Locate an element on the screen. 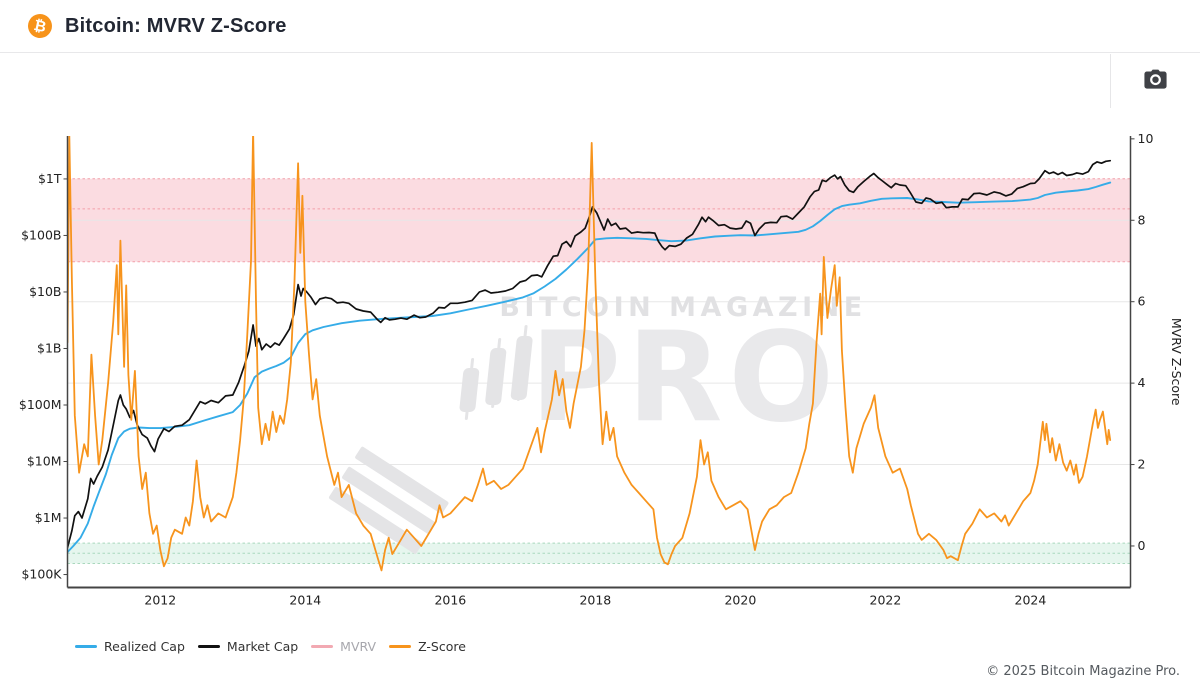 Image resolution: width=1200 pixels, height=695 pixels. legend-label: Z-Score is located at coordinates (442, 646).